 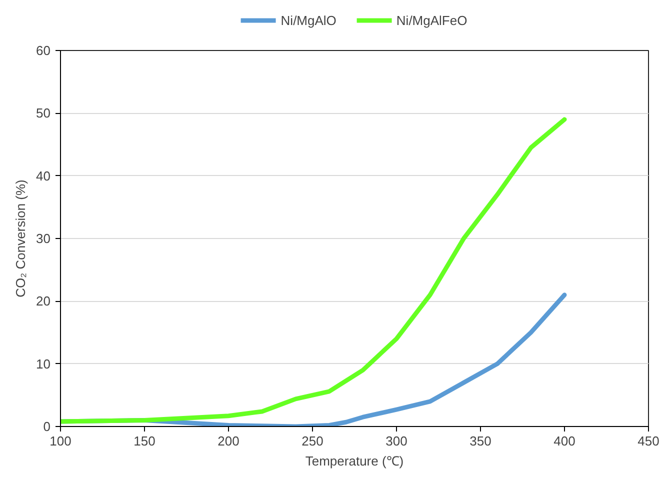 What do you see at coordinates (432, 20) in the screenshot?
I see `legend-label: Ni/MgAlFeO` at bounding box center [432, 20].